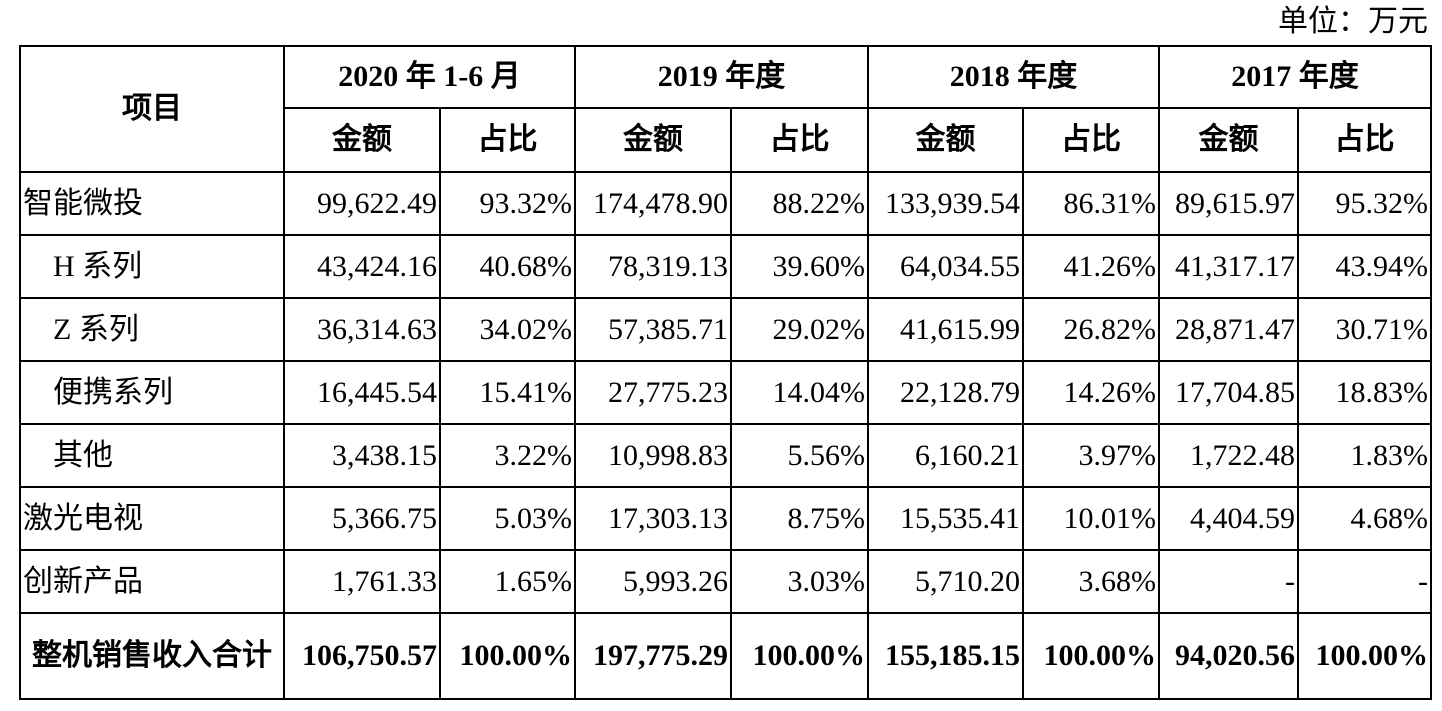  I want to click on ratio-cell: 18.83%, so click(1364, 392).